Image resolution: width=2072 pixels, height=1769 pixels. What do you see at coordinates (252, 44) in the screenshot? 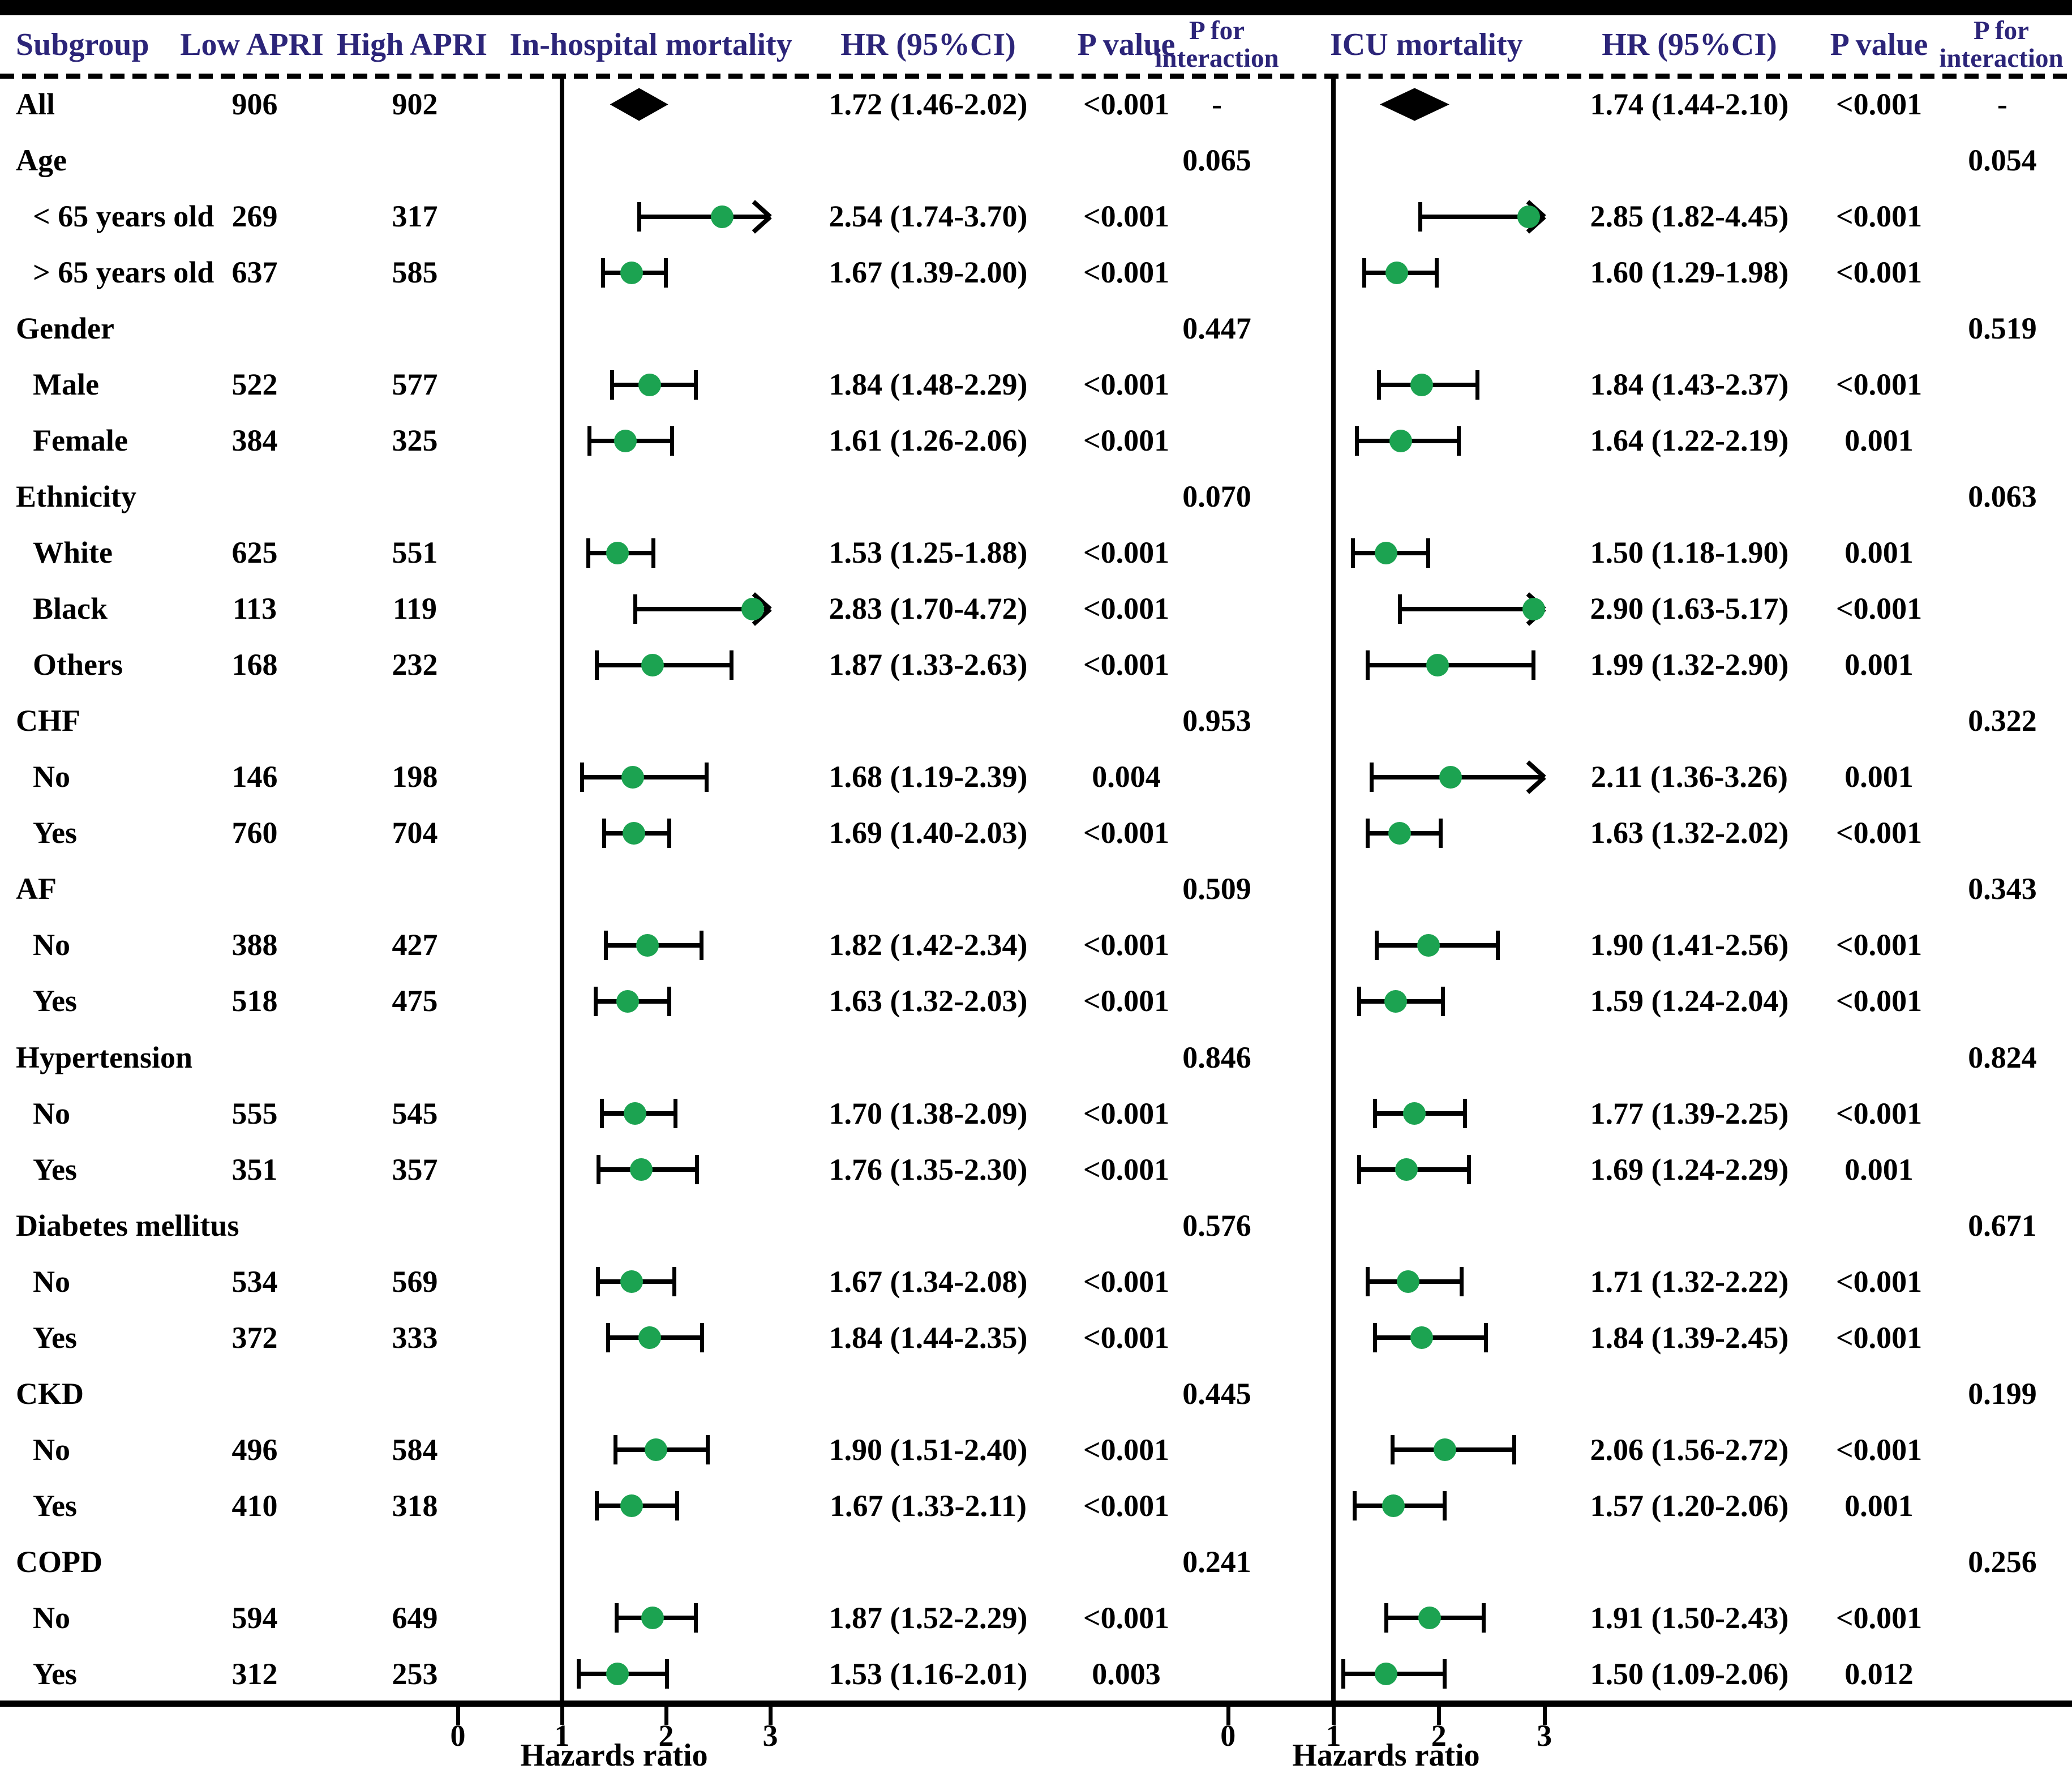
I see `column-header-low-apri: Low APRI` at bounding box center [252, 44].